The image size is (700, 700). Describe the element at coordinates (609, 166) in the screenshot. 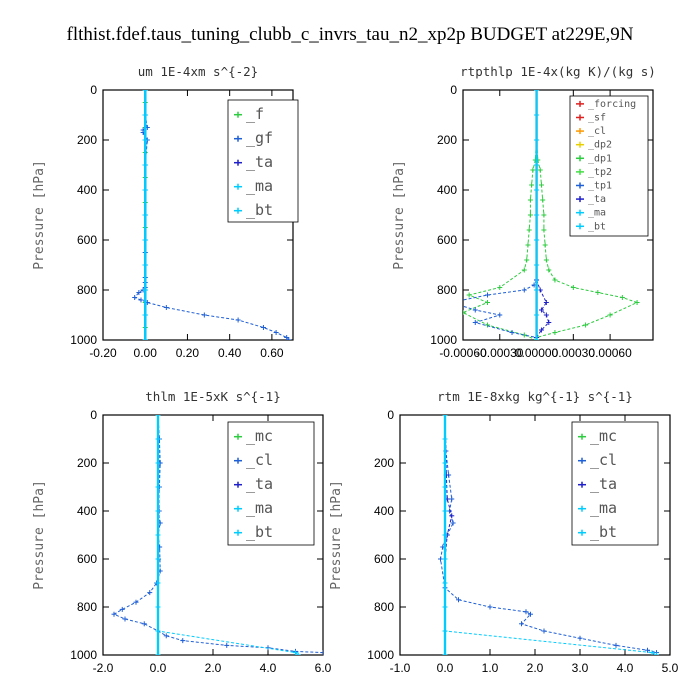

I see `legend: _forcing _sf _cl _dp2 _dp1 _tp2 _tp1 _ta _ma _bt` at that location.